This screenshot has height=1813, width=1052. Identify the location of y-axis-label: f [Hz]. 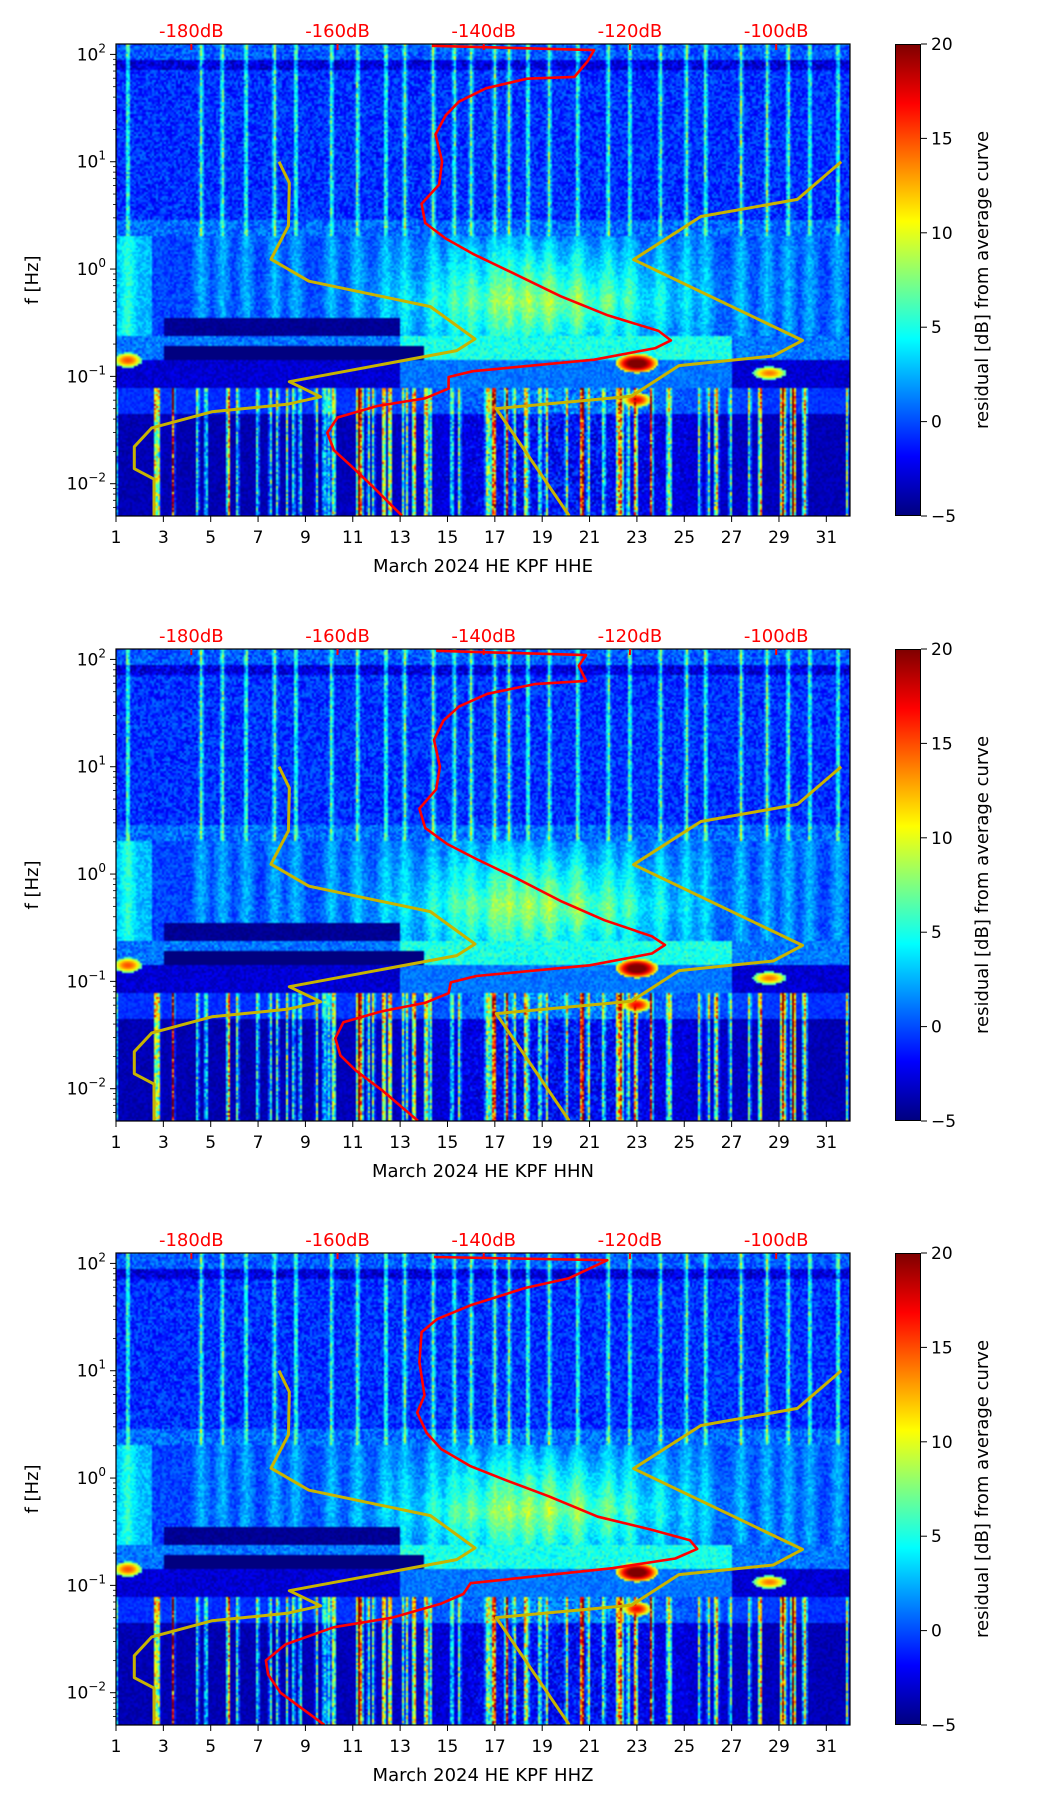
(32, 884).